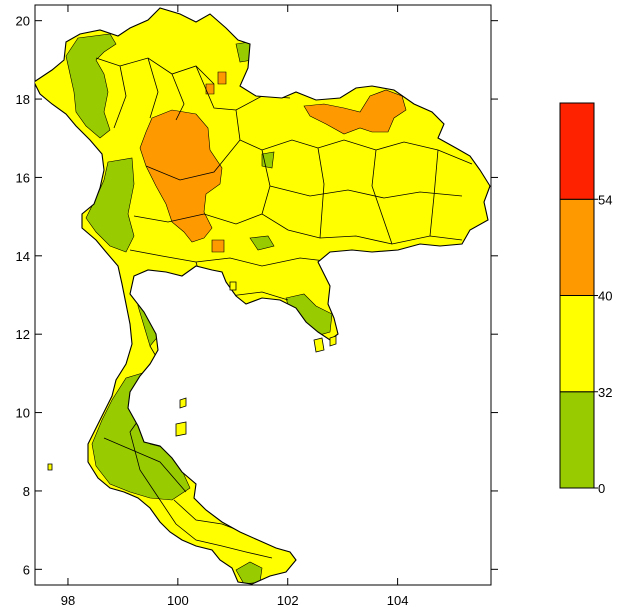 Image resolution: width=620 pixels, height=610 pixels. Describe the element at coordinates (355, 112) in the screenshot. I see `orange-zone-northeast` at that location.